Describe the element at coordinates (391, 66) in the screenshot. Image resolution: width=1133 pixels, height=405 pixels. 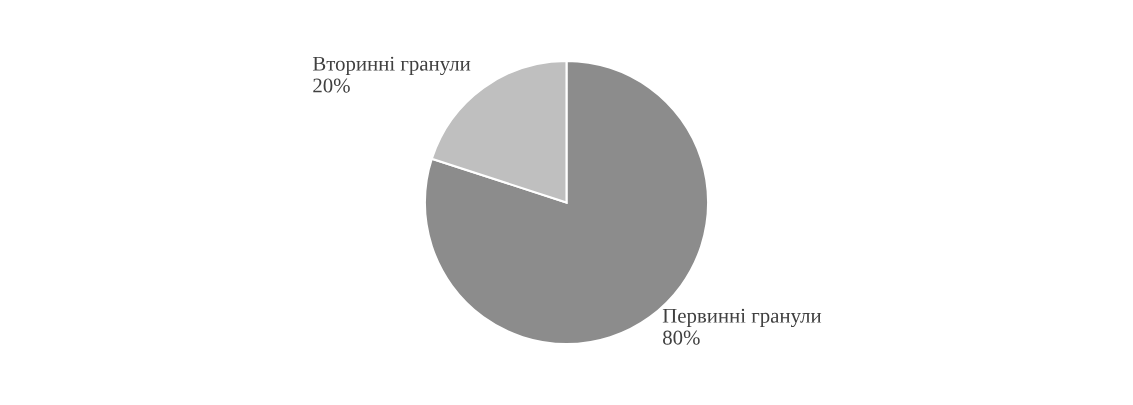
I see `slice-label: Вторинні гранули` at that location.